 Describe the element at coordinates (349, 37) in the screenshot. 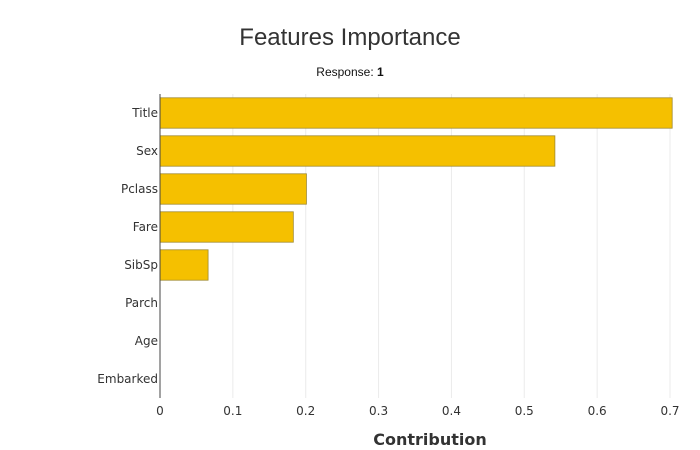

I see `chart-title: Features Importance` at that location.